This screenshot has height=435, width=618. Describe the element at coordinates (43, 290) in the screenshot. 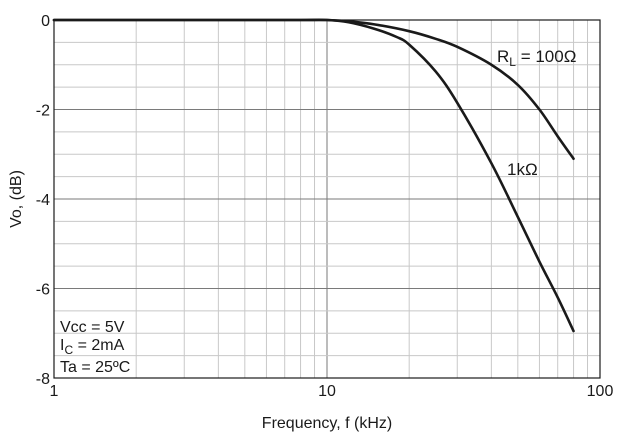

I see `y-tick-label: -6` at that location.